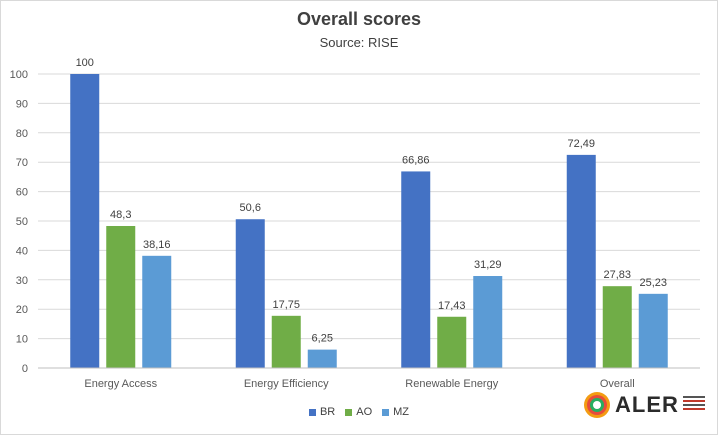 The height and width of the screenshot is (435, 718). I want to click on data-label: 31,29, so click(488, 265).